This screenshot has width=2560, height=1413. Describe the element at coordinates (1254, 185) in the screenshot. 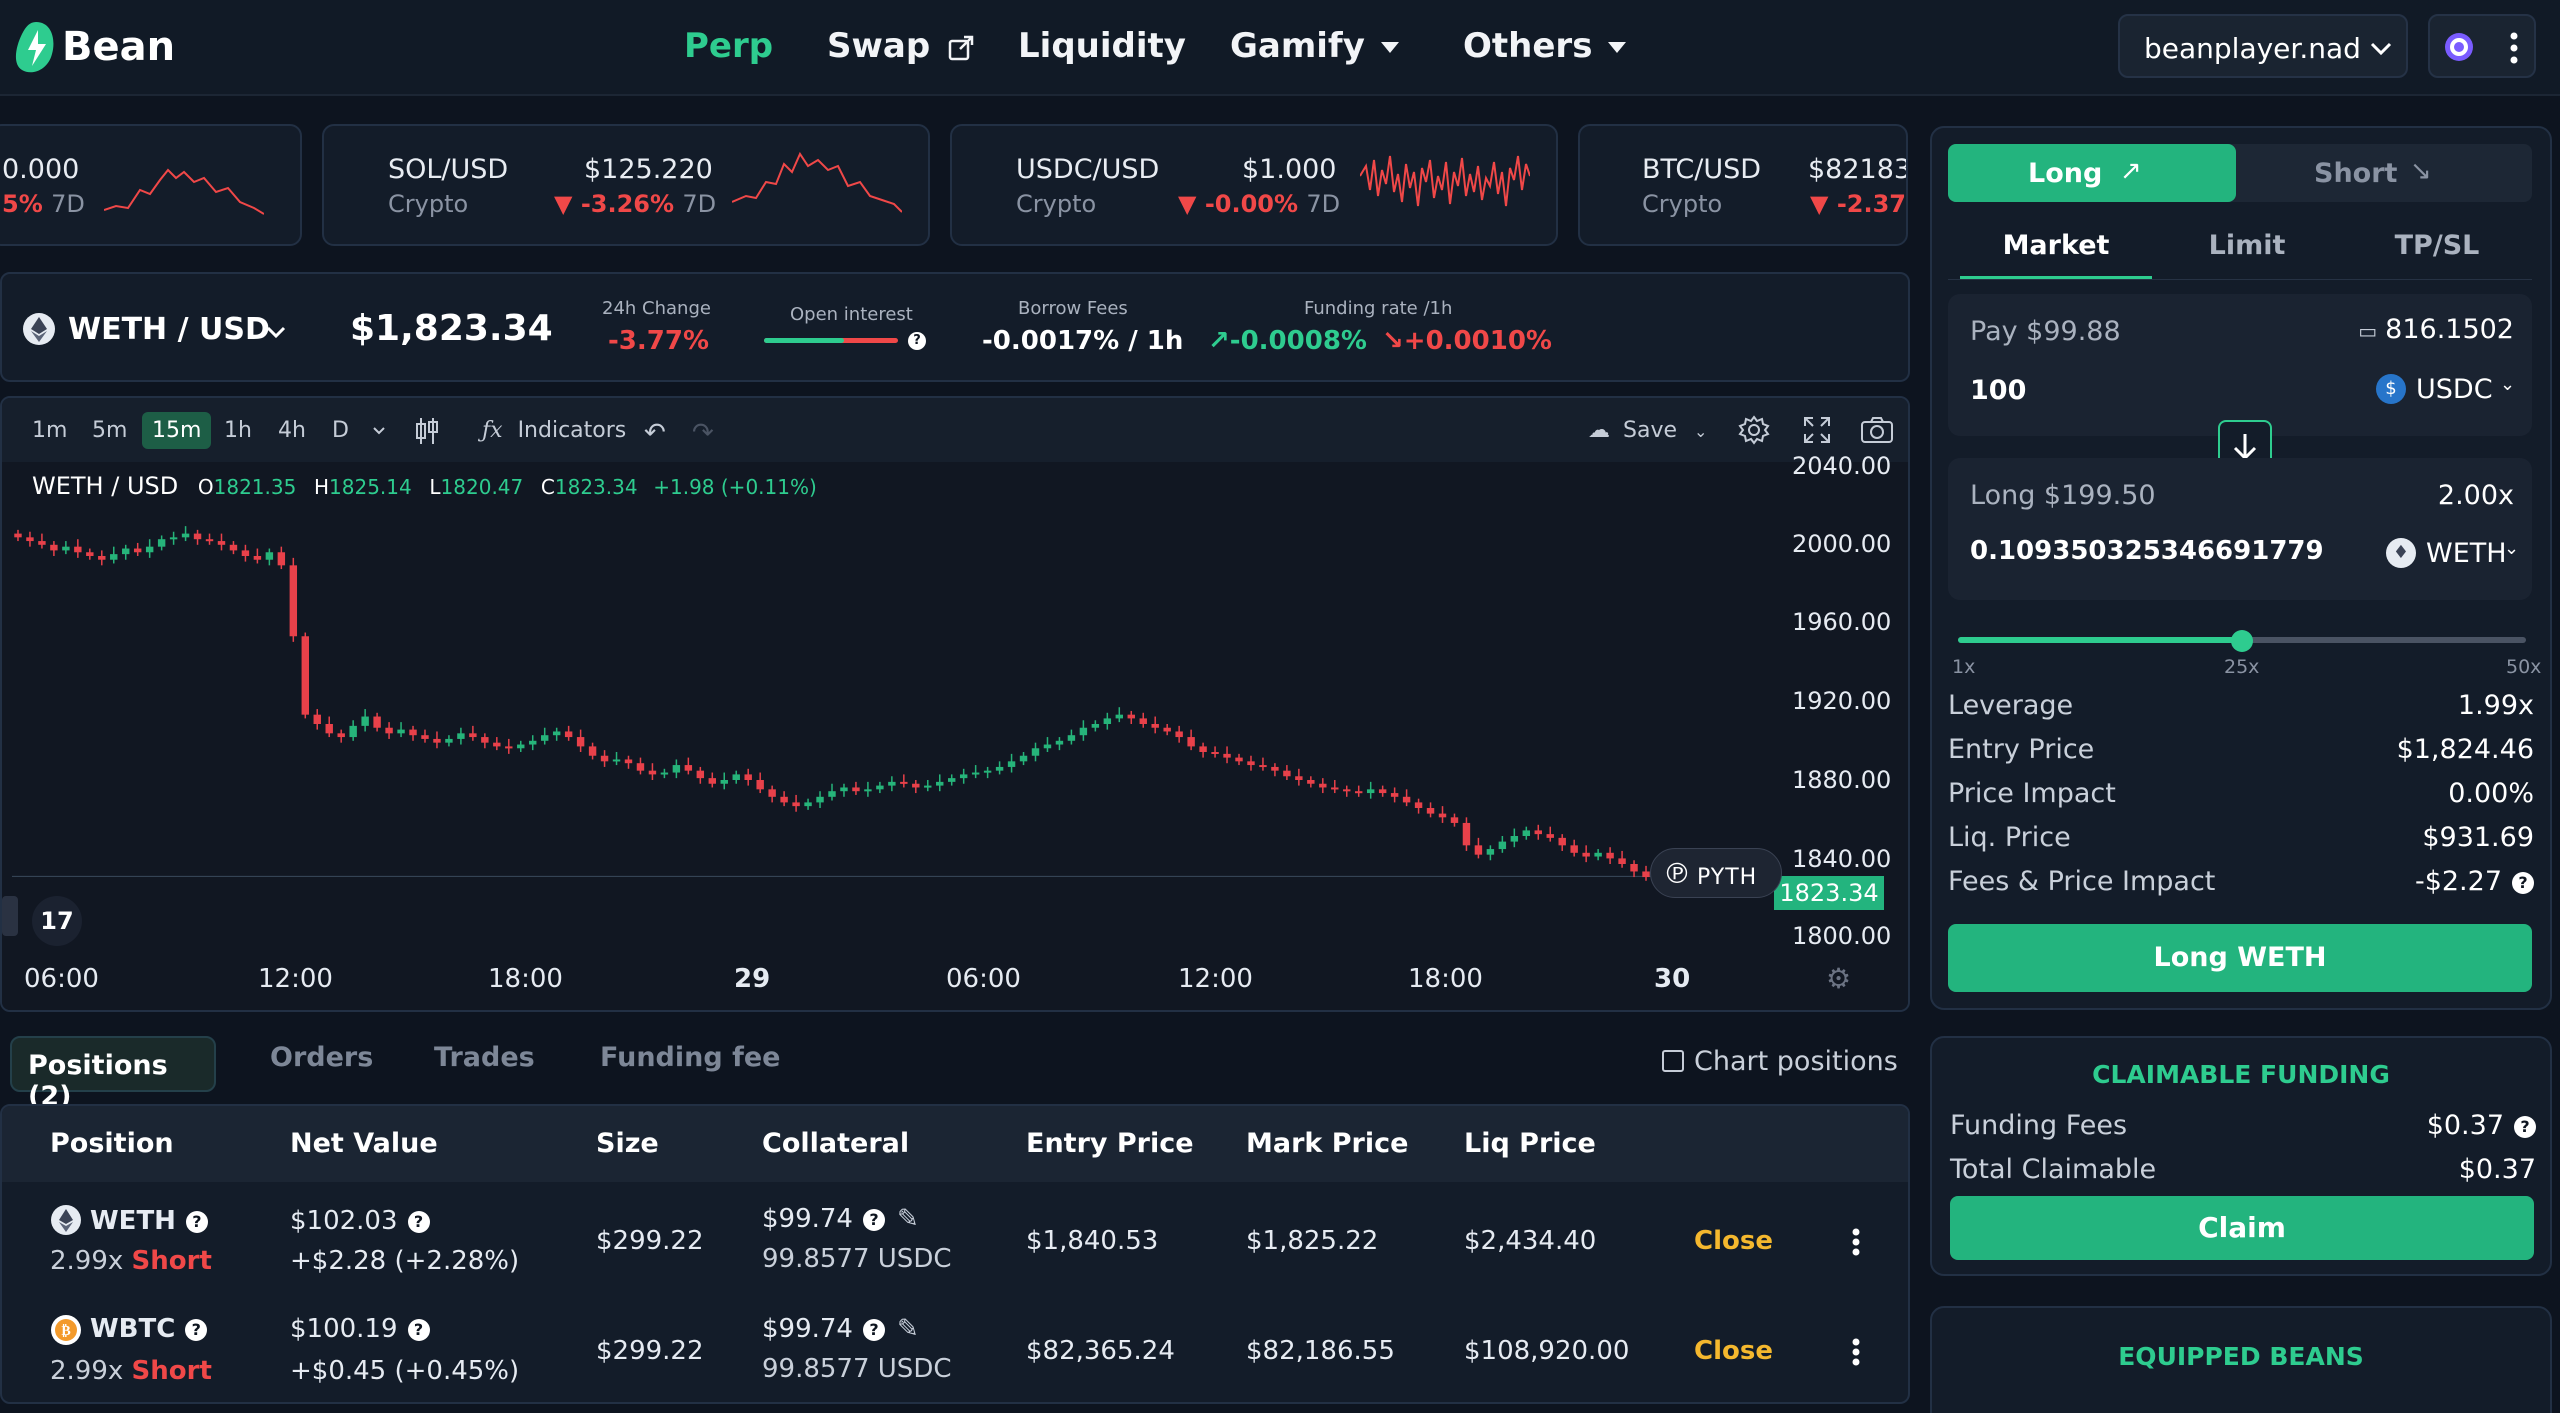

I see `ticker-card: USDC/USD Crypto $1.000 ▼ -0.00% 7D` at that location.